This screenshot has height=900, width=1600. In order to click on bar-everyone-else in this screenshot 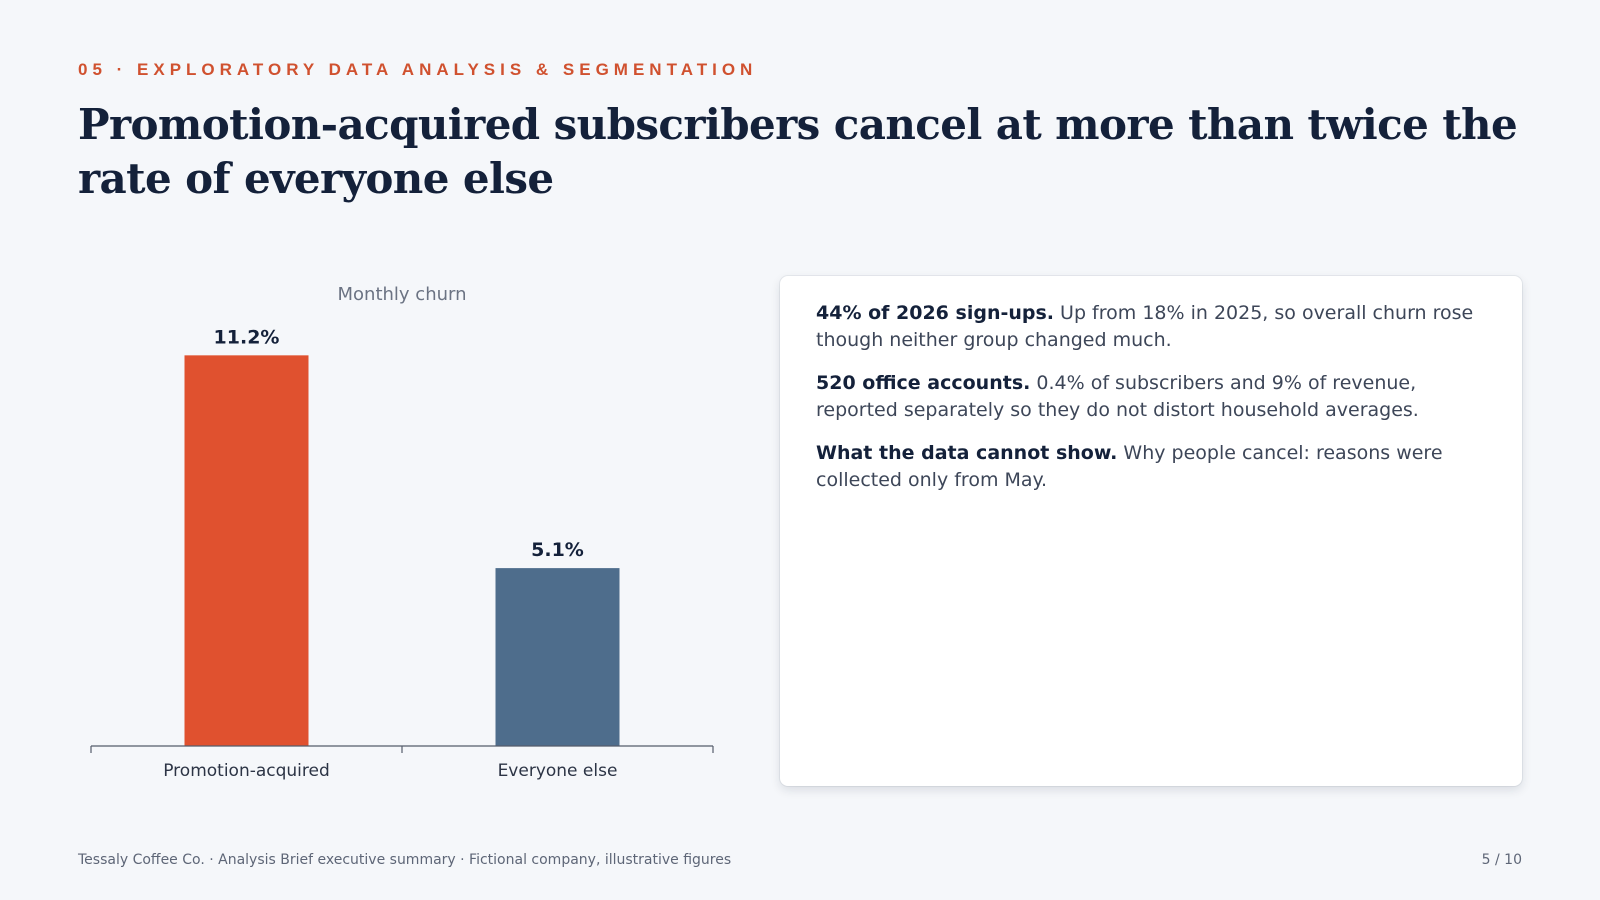, I will do `click(557, 657)`.